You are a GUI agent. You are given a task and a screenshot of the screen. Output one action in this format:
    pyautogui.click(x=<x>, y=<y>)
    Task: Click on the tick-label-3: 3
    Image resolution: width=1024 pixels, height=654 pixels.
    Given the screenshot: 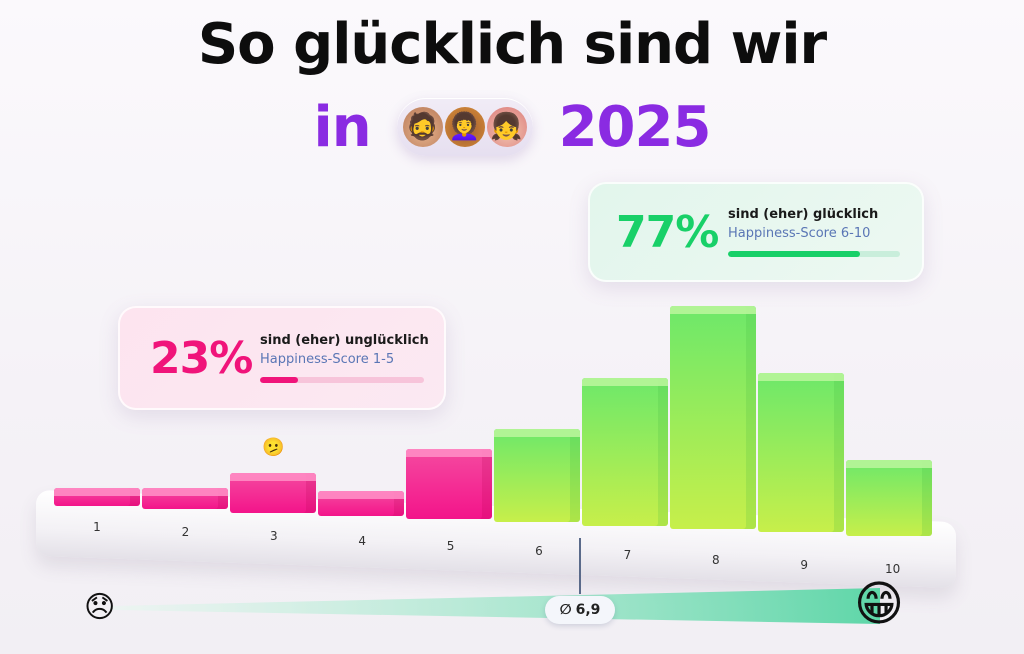 What is the action you would take?
    pyautogui.click(x=273, y=536)
    